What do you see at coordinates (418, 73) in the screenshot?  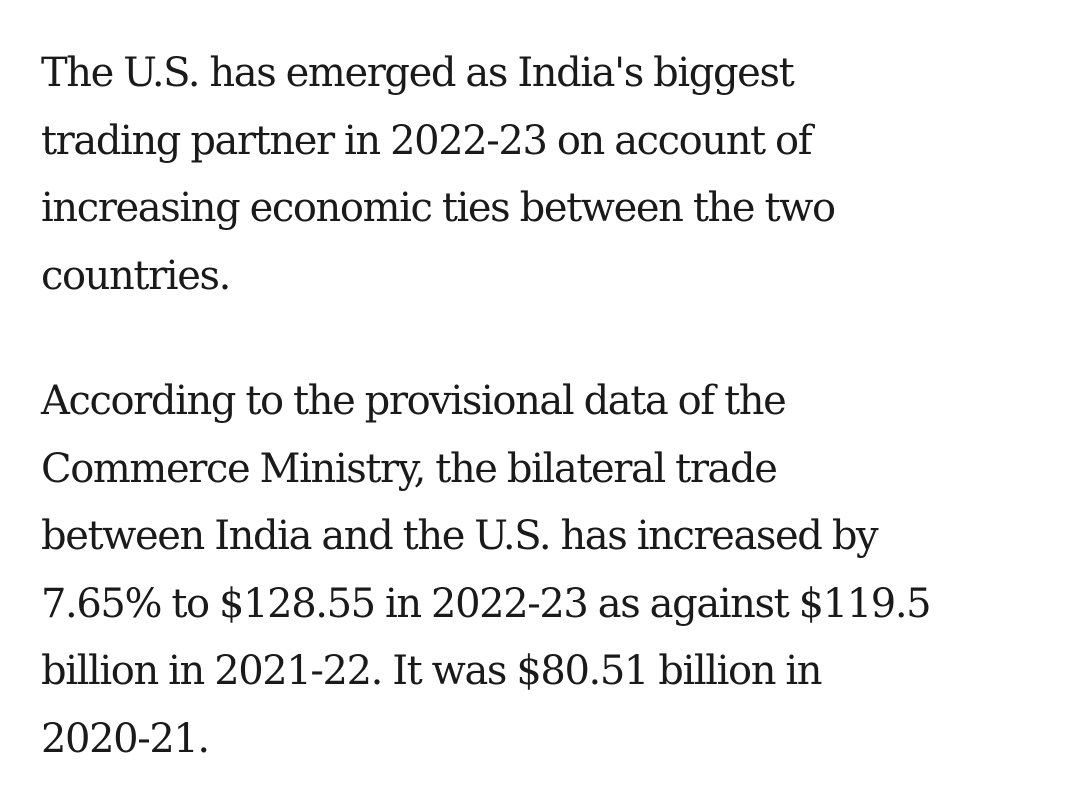 I see `paragraph-line: The U.S. has emerged as India's biggest` at bounding box center [418, 73].